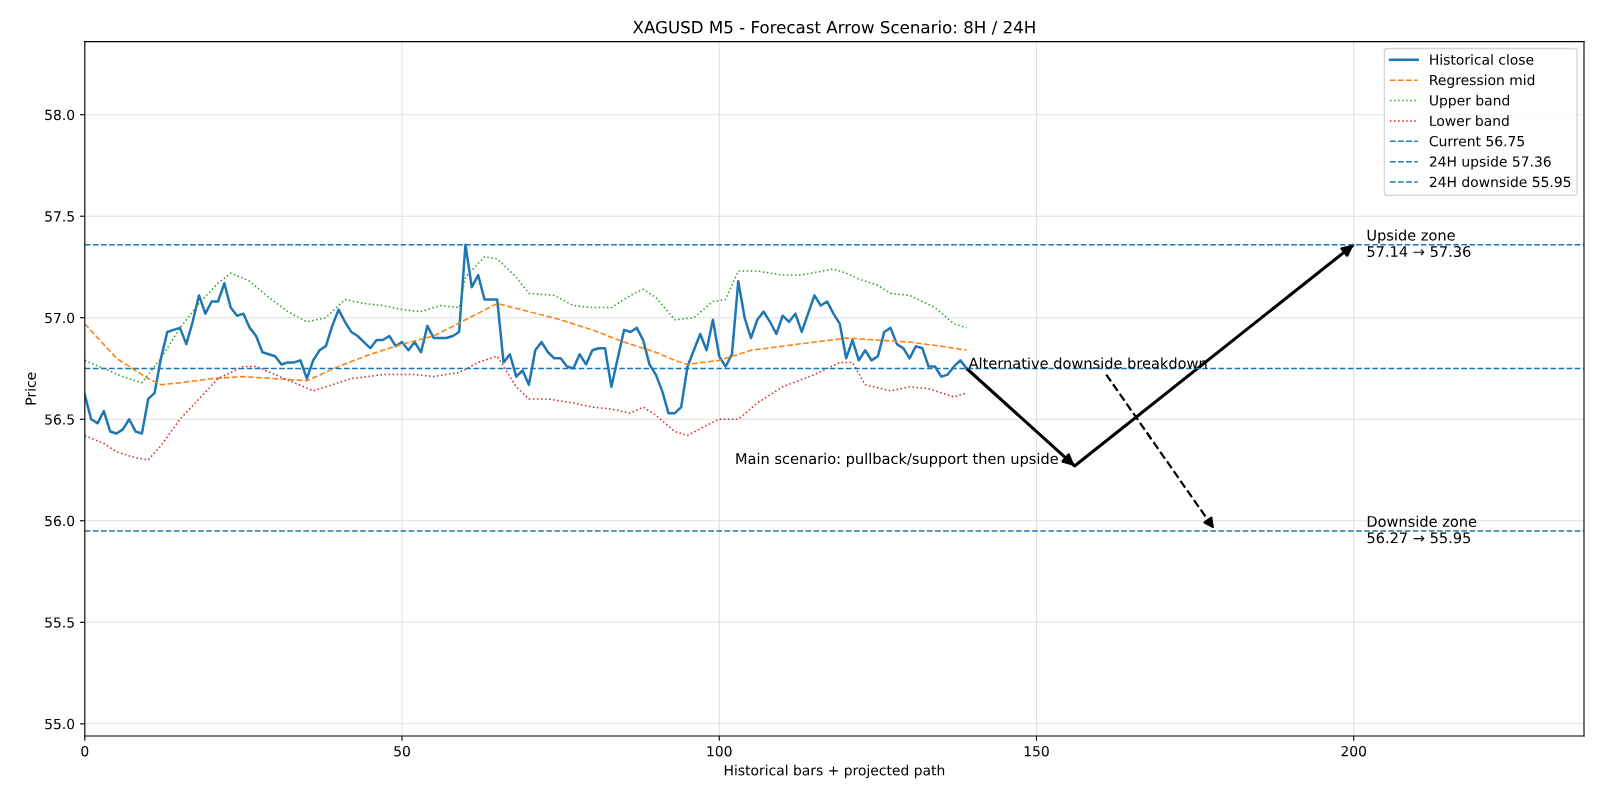  I want to click on y-axis-title: Price, so click(30, 388).